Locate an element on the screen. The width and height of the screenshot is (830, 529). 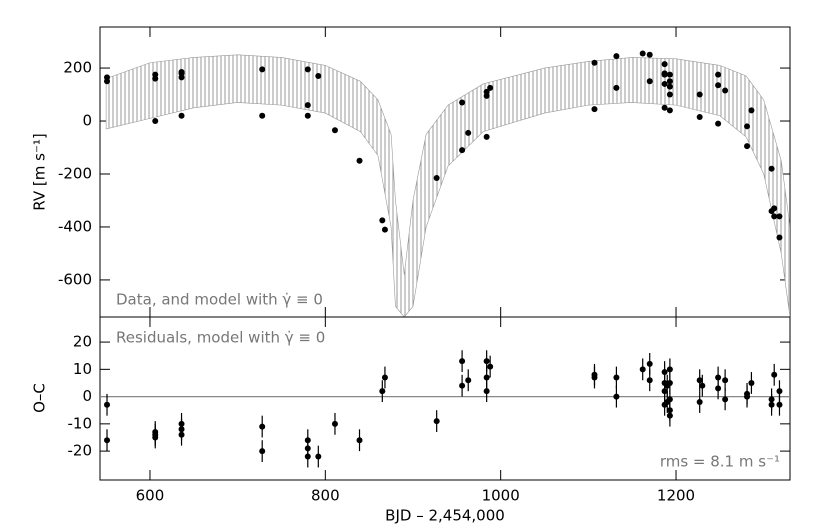
y-tick-label: 20 is located at coordinates (82, 342).